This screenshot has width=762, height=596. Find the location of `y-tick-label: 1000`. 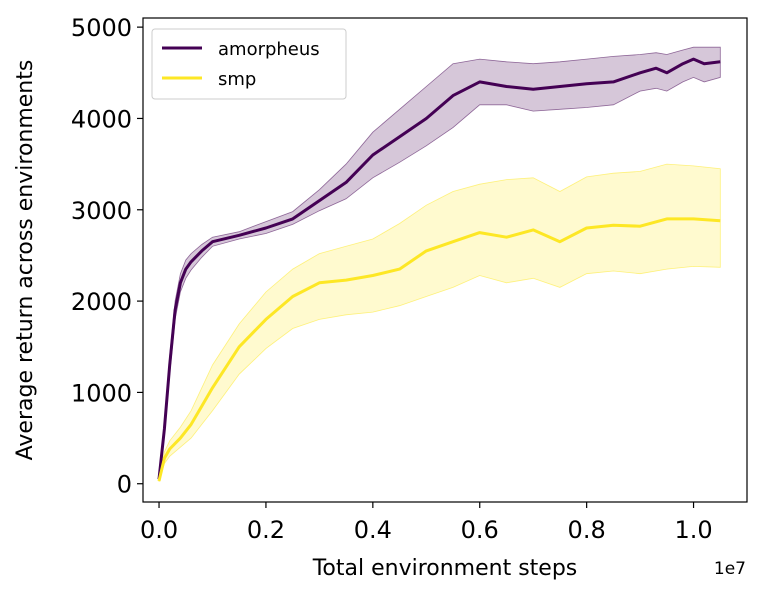

y-tick-label: 1000 is located at coordinates (101, 393).